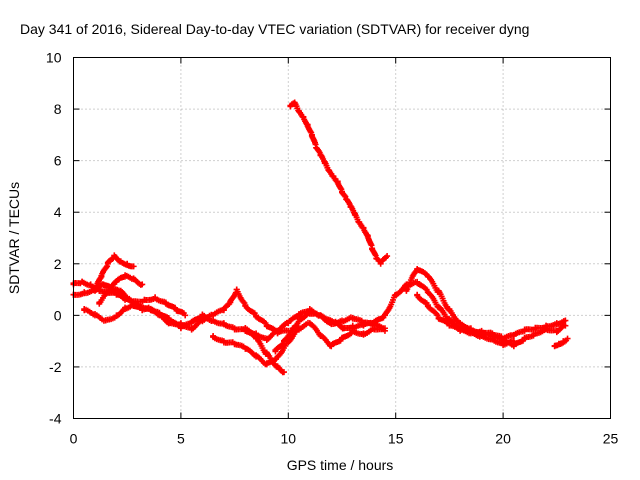  Describe the element at coordinates (114, 272) in the screenshot. I see `series-sat-D` at that location.